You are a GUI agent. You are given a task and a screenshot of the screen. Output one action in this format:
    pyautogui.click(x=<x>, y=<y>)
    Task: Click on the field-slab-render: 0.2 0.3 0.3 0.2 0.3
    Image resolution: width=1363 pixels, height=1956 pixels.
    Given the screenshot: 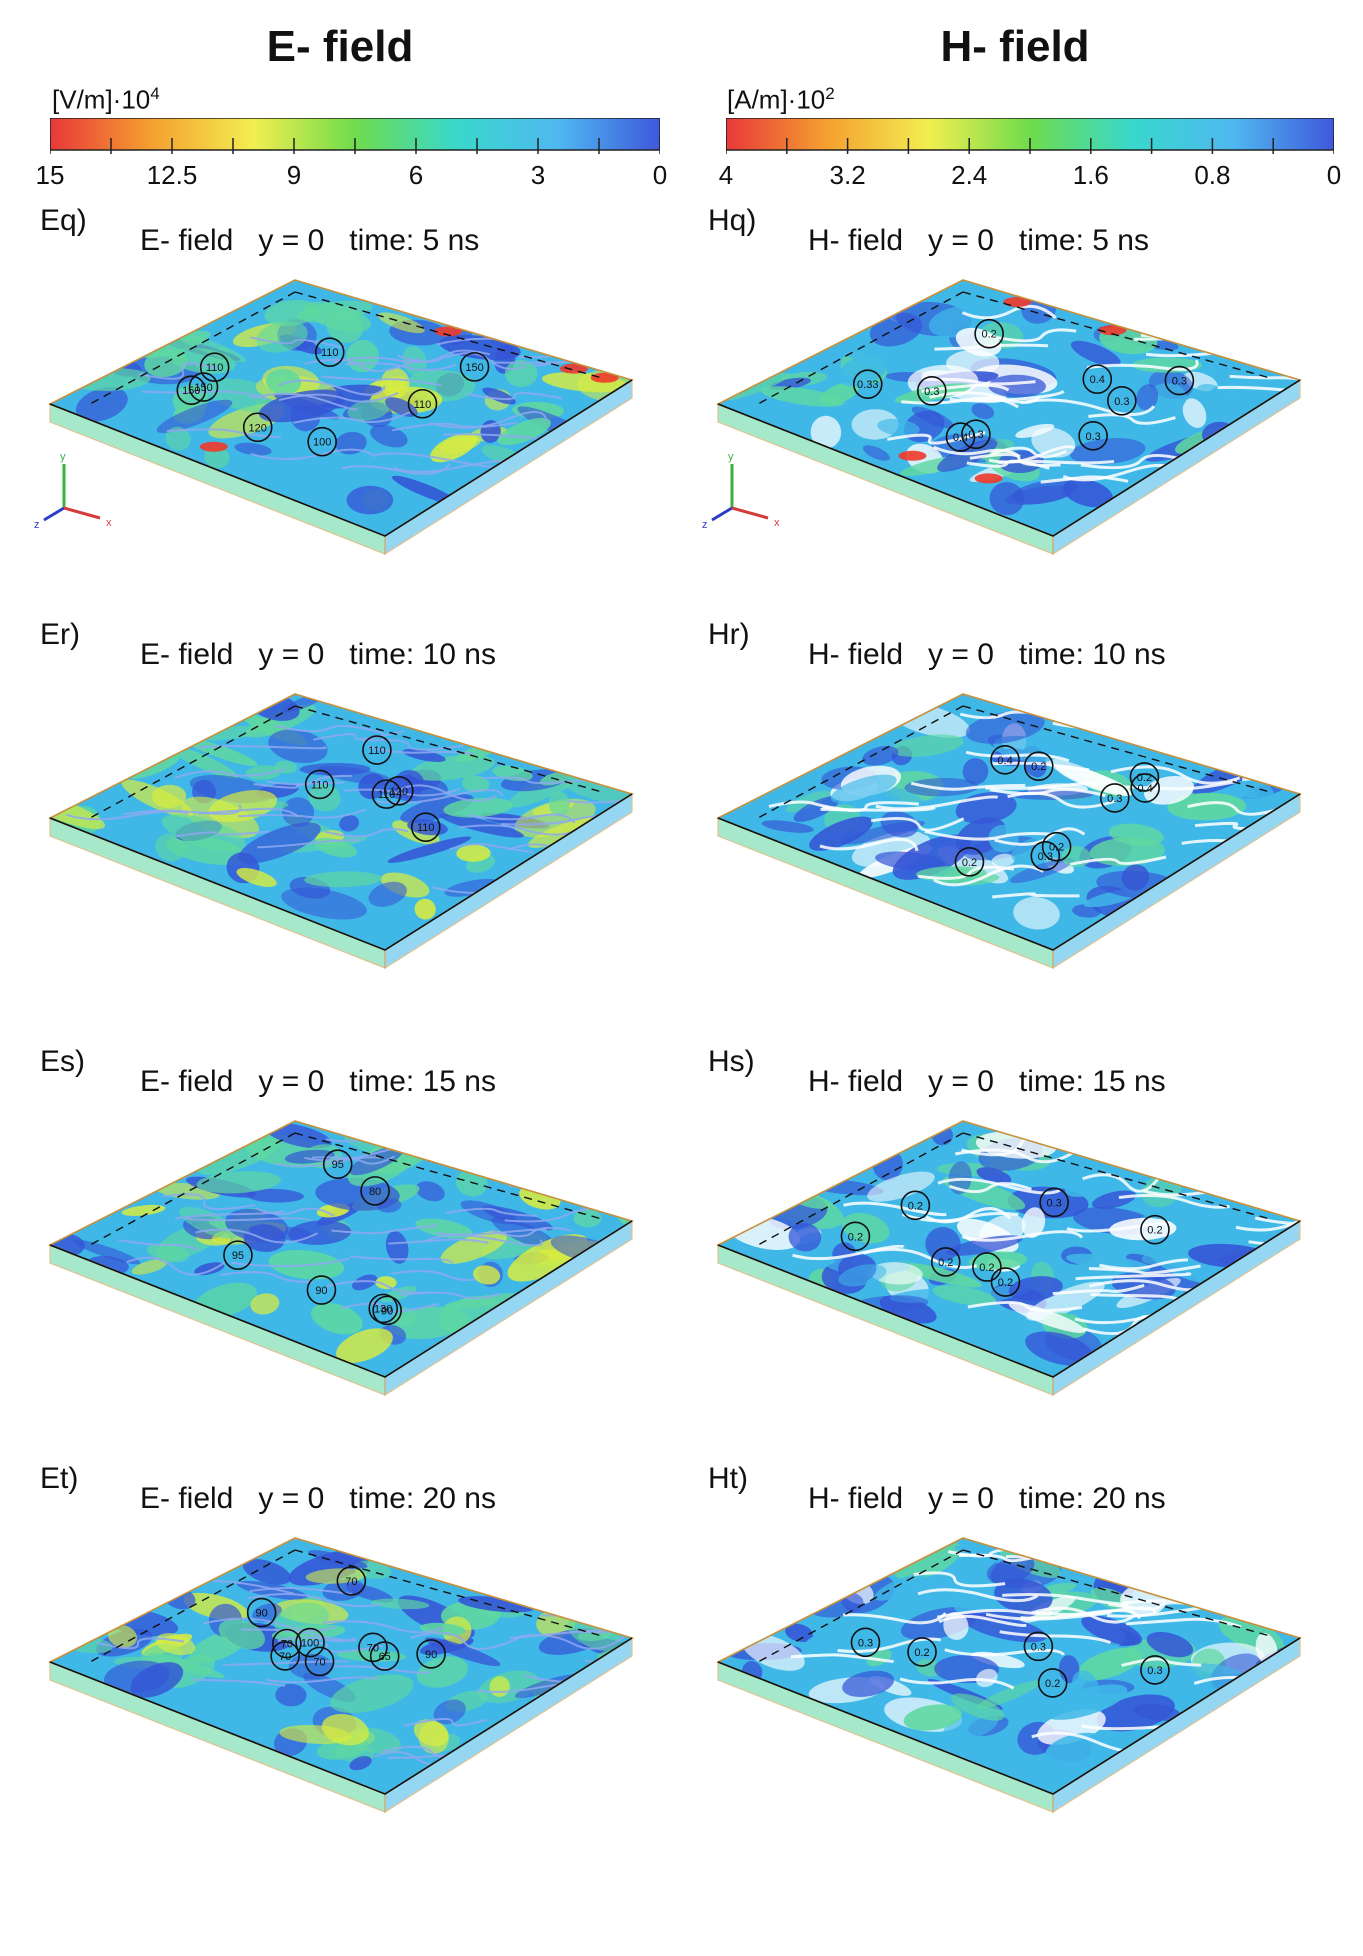 What is the action you would take?
    pyautogui.click(x=1009, y=1675)
    